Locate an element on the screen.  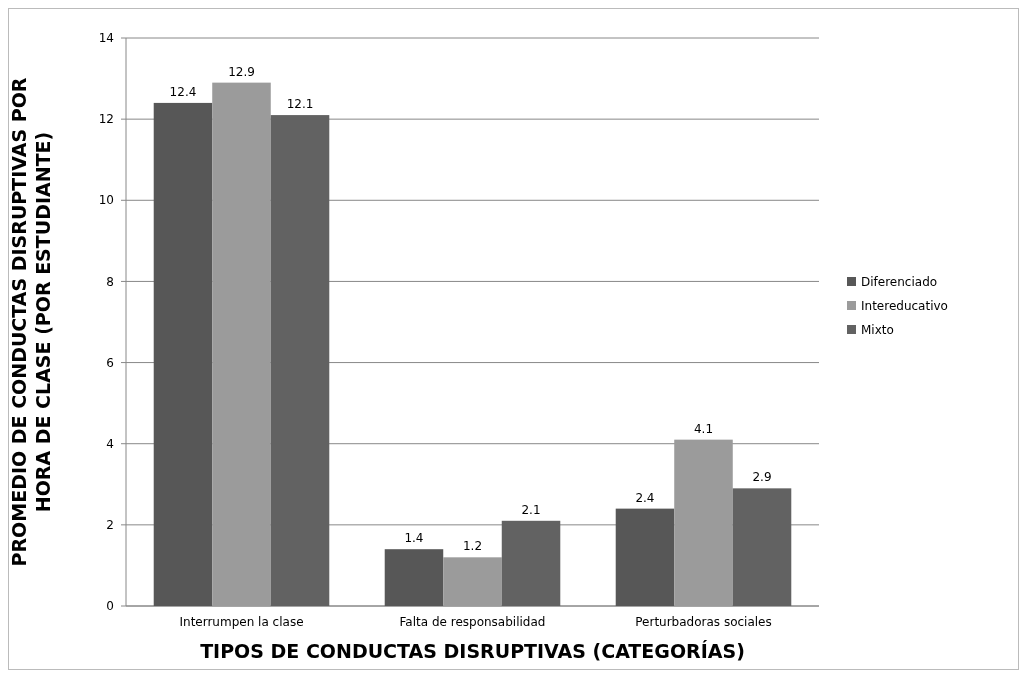
data-label: 12.4 is located at coordinates (183, 91).